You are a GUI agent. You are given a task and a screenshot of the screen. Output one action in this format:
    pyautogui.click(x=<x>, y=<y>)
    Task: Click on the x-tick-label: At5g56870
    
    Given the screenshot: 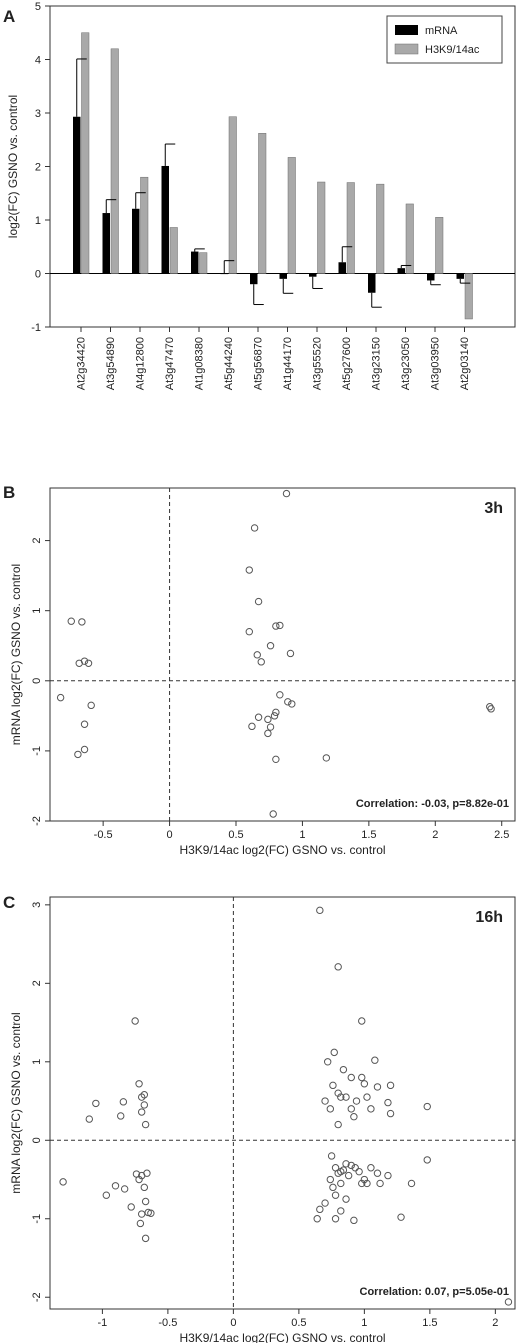 What is the action you would take?
    pyautogui.click(x=259, y=363)
    